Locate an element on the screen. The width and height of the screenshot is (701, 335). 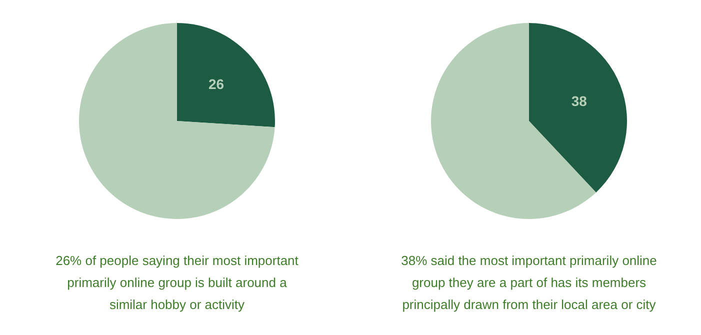
data-label: 38 is located at coordinates (579, 101).